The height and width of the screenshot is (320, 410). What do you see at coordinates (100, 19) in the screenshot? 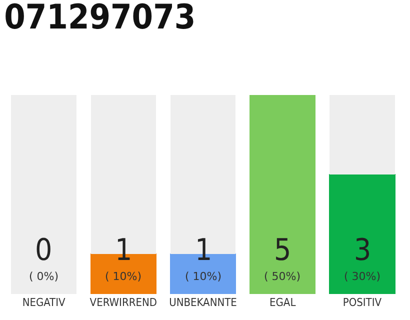
I see `chart-title: 071297073` at bounding box center [100, 19].